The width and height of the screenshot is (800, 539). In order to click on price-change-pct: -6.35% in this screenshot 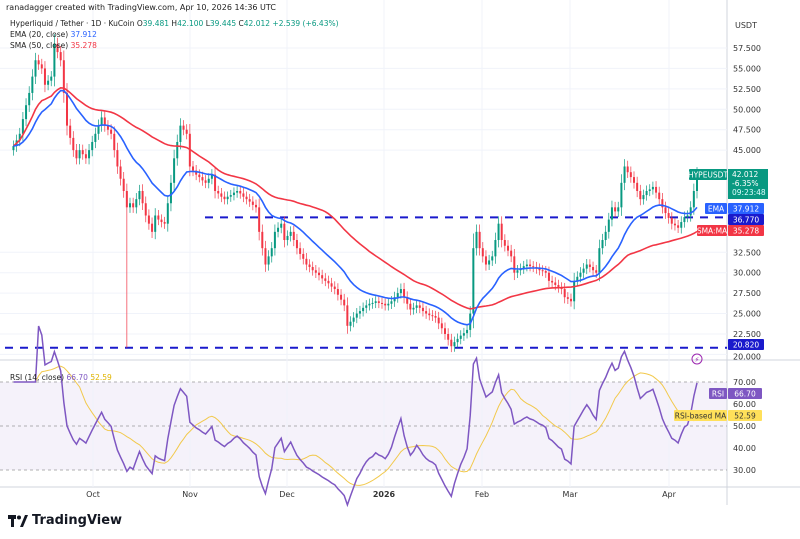, I will do `click(745, 183)`.